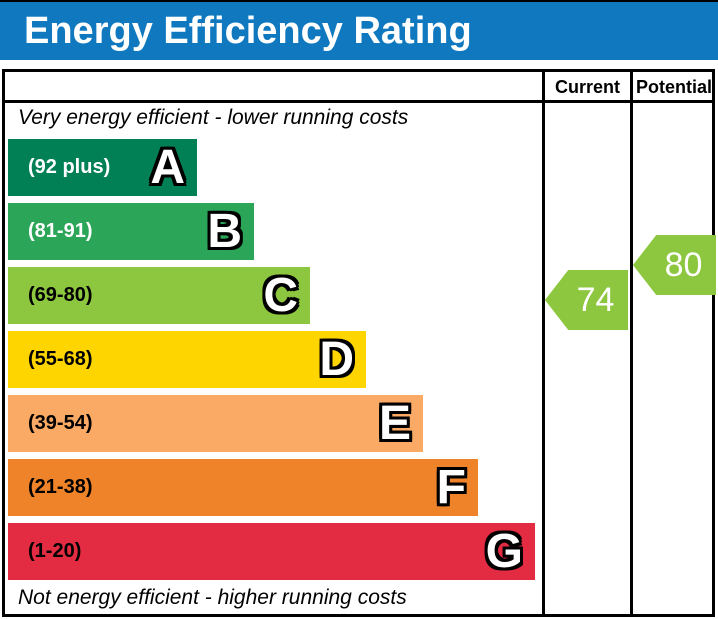  Describe the element at coordinates (60, 231) in the screenshot. I see `band-b-range-label: (81-91)` at that location.